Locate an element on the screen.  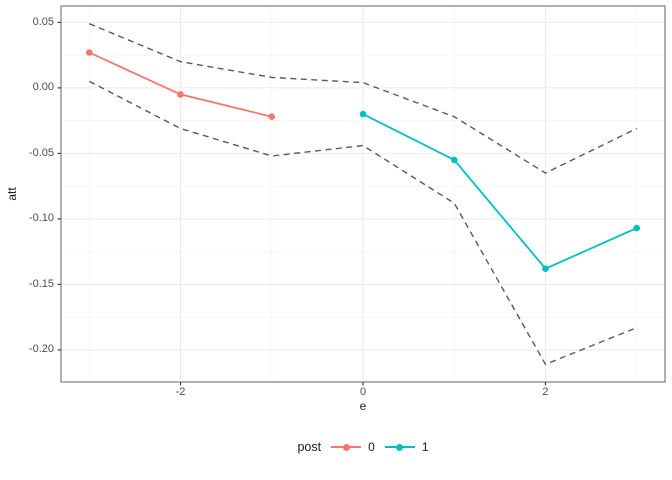
legend-entry-label: 0 is located at coordinates (371, 447).